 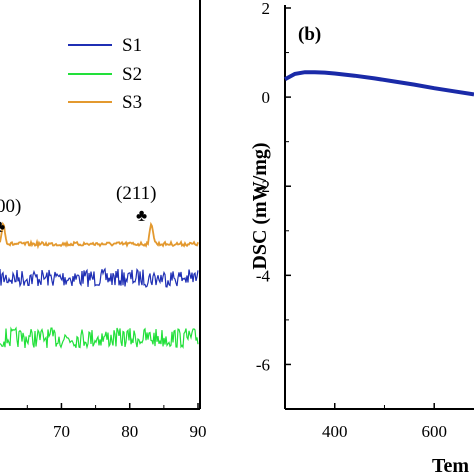 What do you see at coordinates (2, 226) in the screenshot?
I see `peak-marker-200: ♣` at bounding box center [2, 226].